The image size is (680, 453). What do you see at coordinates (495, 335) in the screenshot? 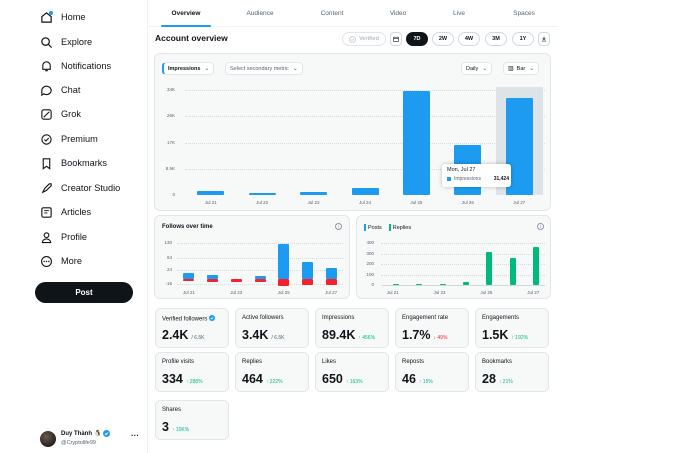
I see `metric-value: 1.5K` at bounding box center [495, 335].